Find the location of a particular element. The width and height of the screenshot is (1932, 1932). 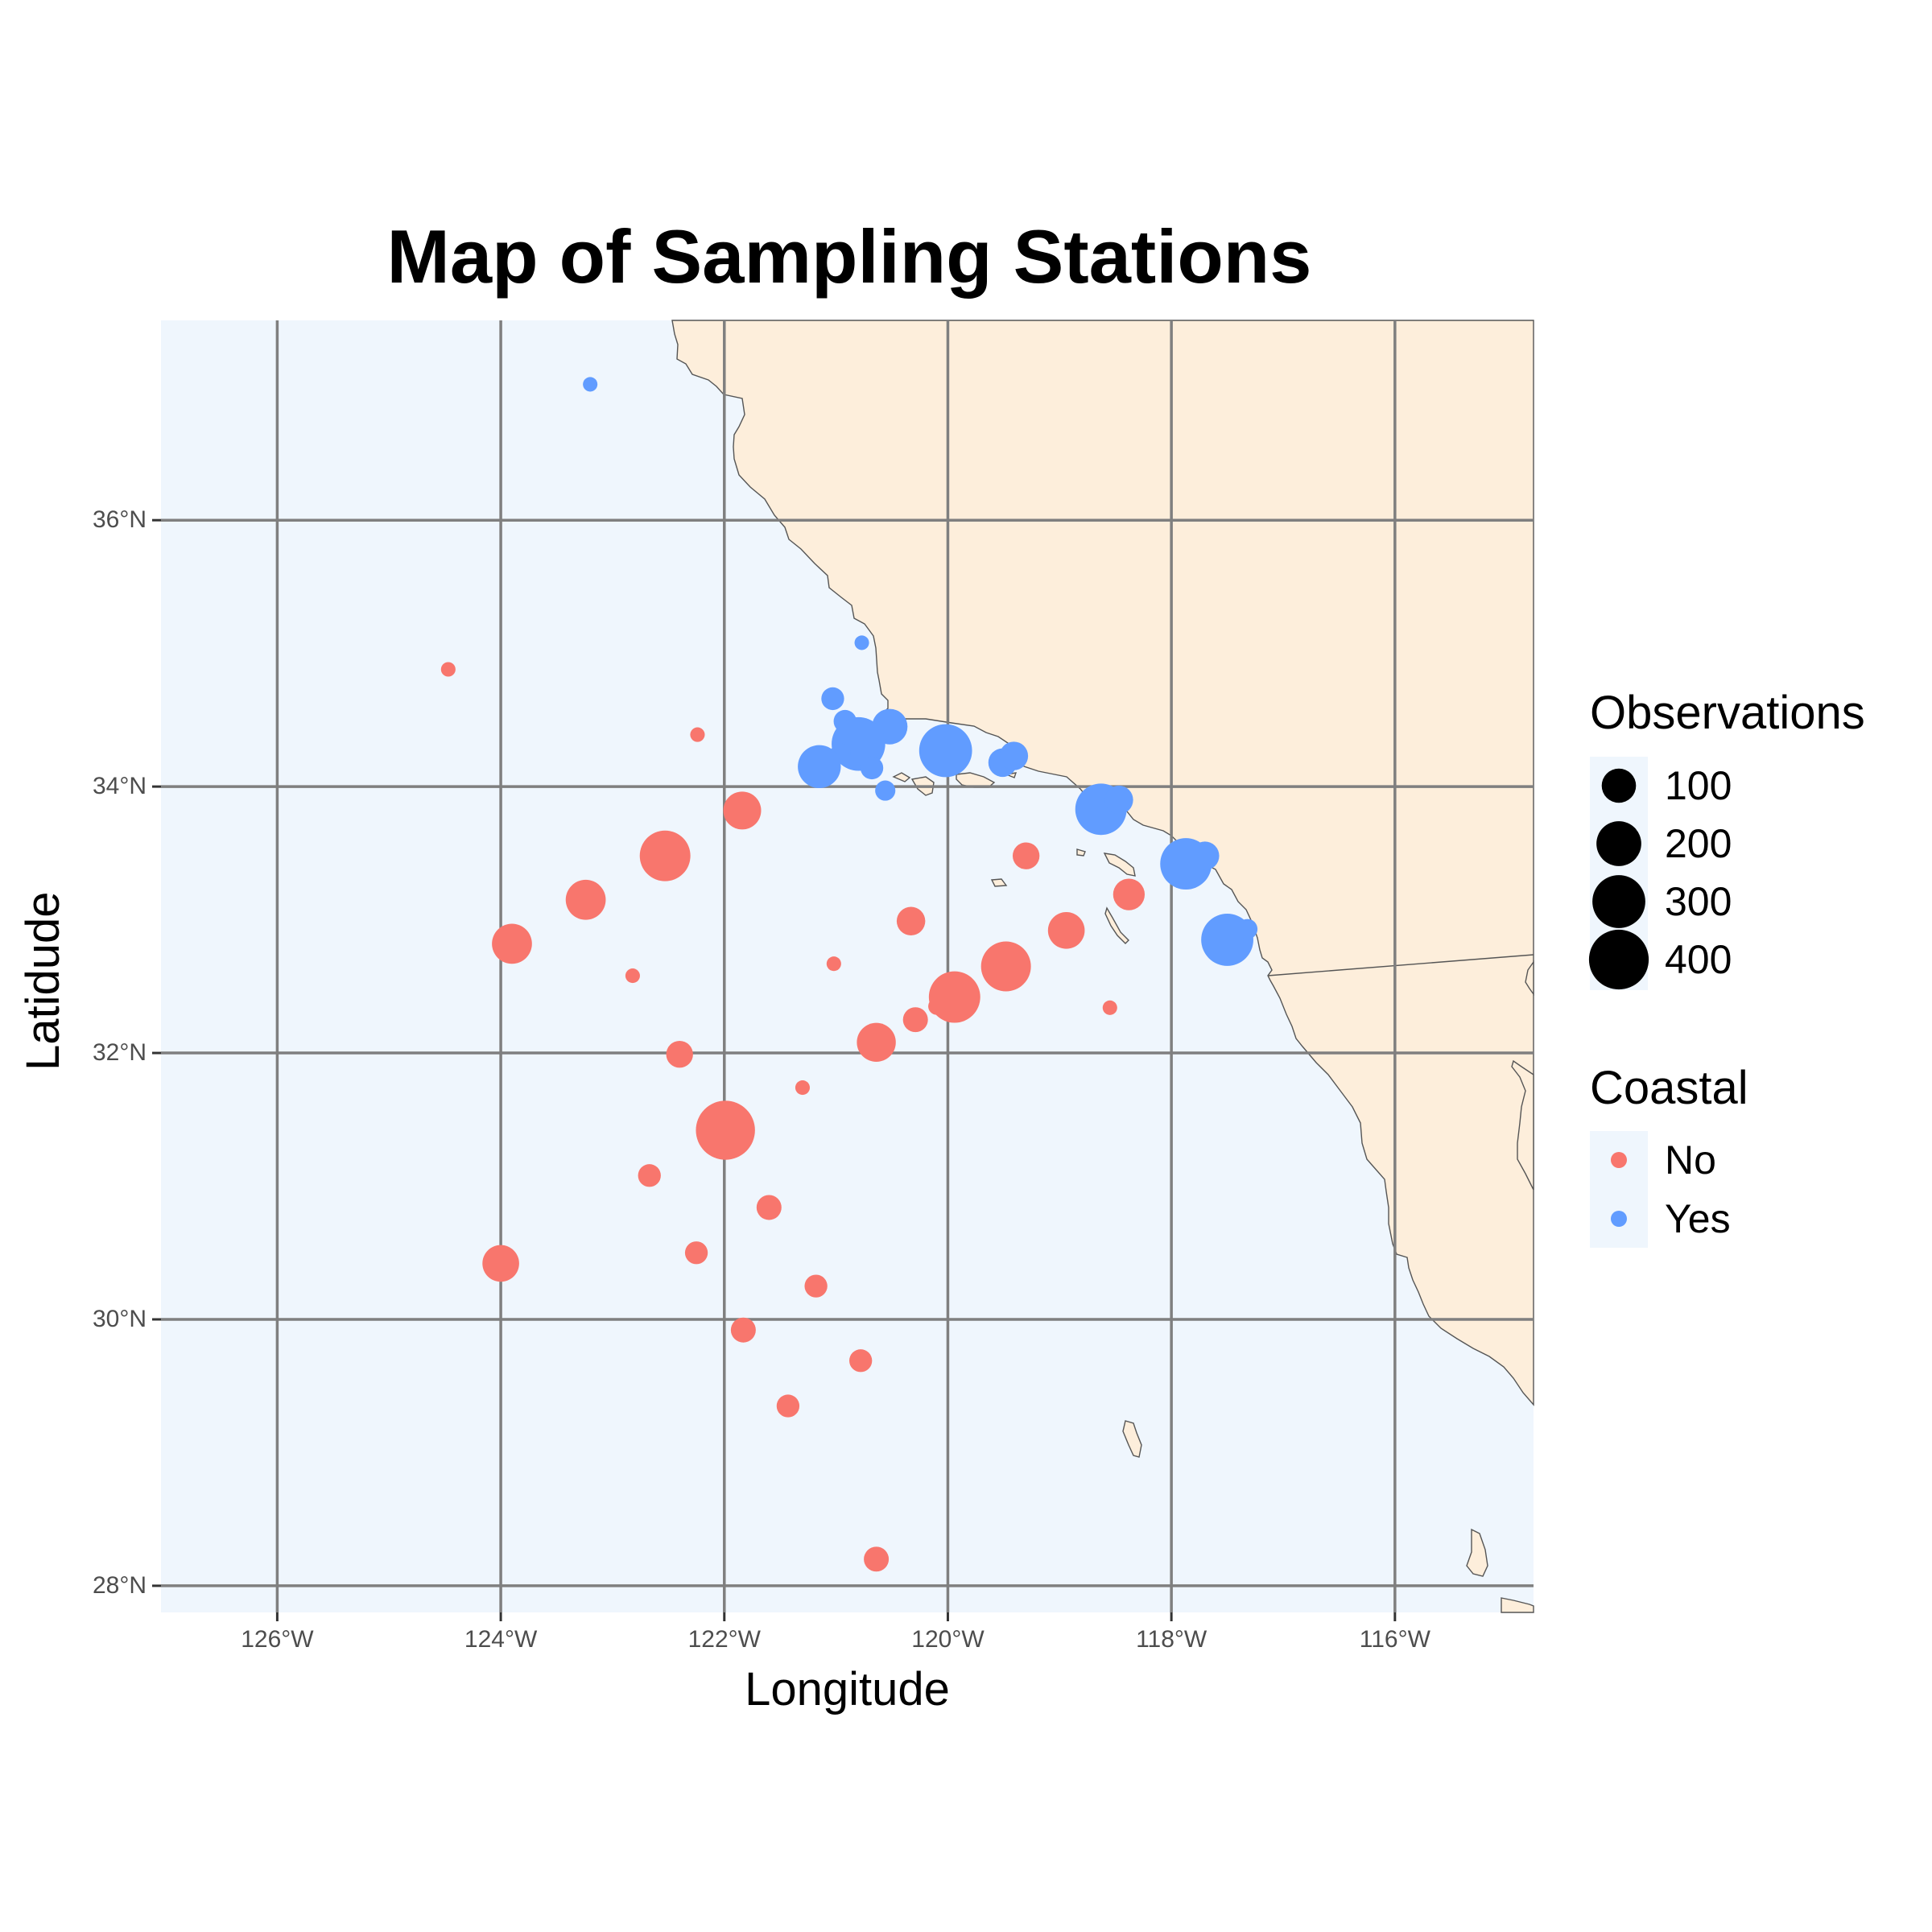

legend-size-keys is located at coordinates (1618, 873).